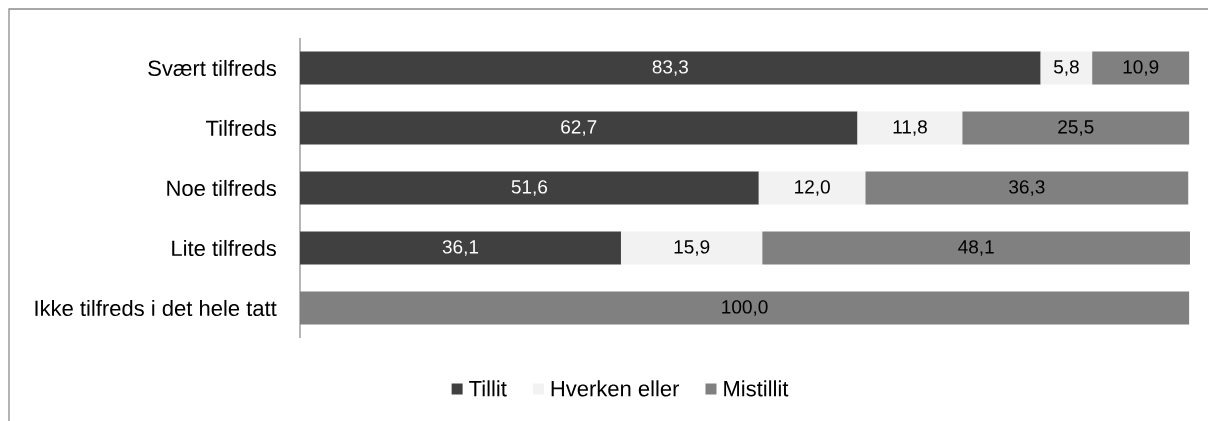 This screenshot has width=1208, height=421. I want to click on data-label: 25,5, so click(1076, 128).